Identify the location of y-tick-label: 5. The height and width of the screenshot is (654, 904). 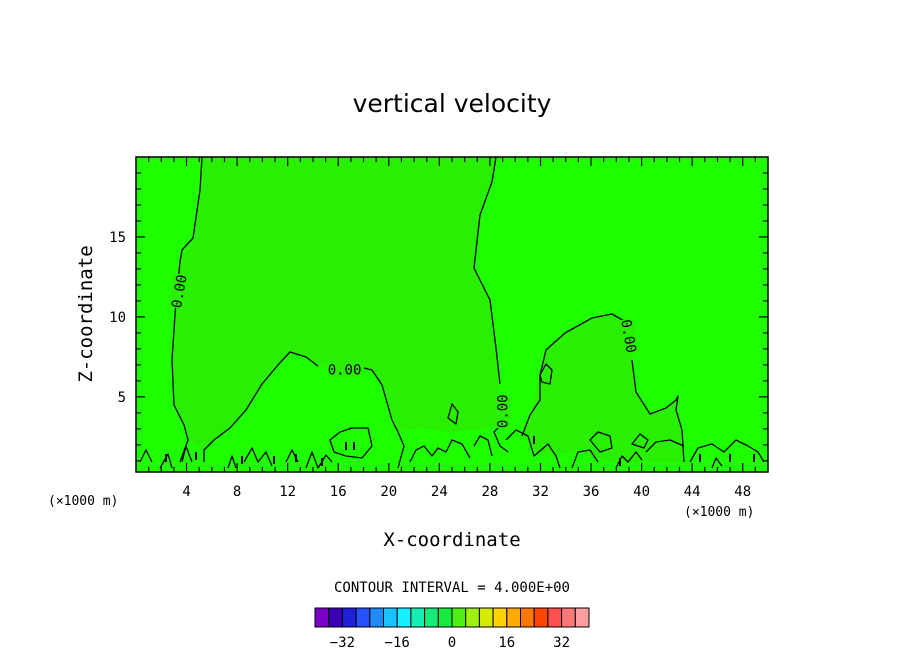
(122, 398).